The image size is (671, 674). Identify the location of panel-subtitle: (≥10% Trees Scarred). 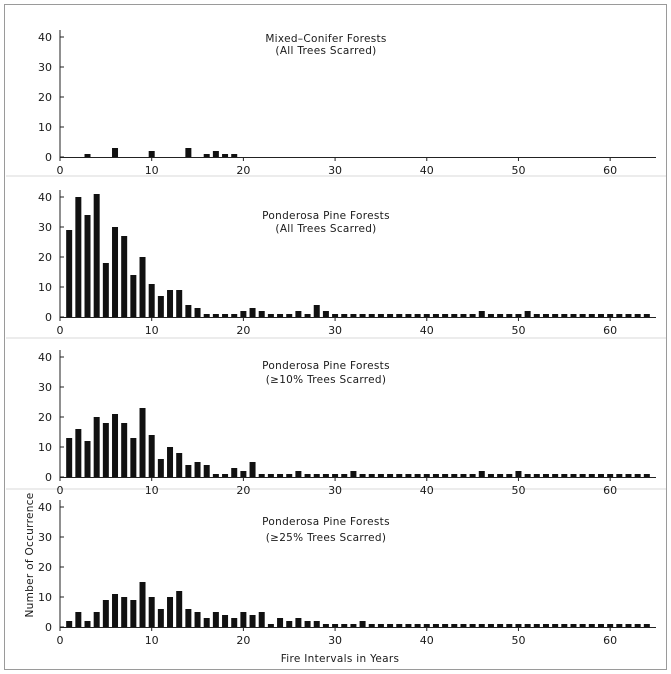
(326, 380).